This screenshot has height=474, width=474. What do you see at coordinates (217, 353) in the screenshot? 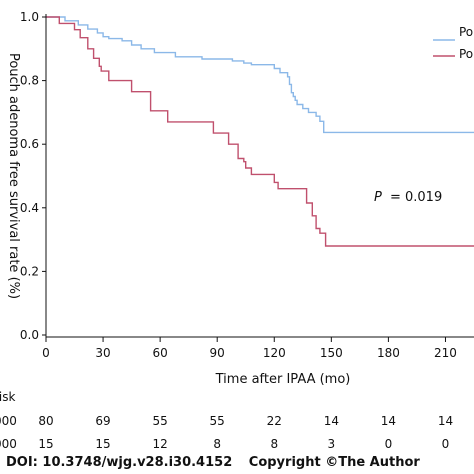
I see `x-tick-label: 90` at bounding box center [217, 353].